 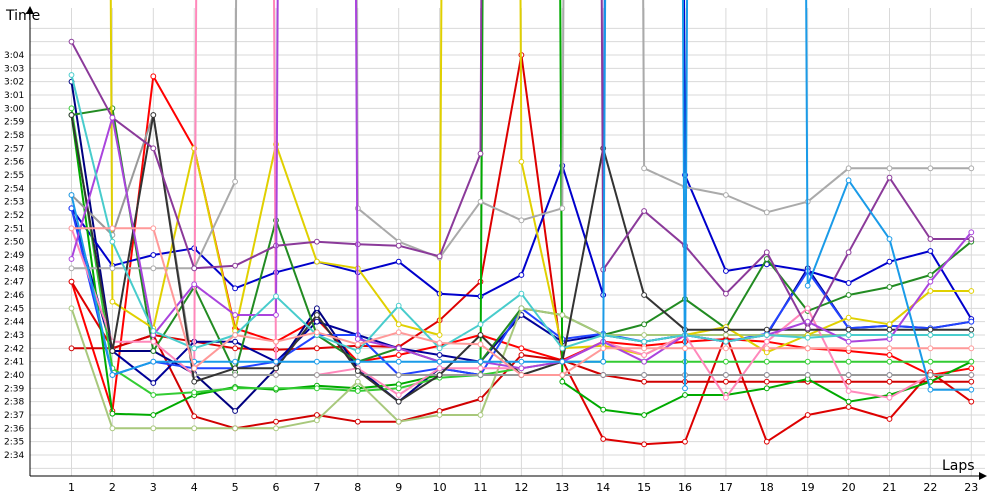 What do you see at coordinates (14, 229) in the screenshot?
I see `y-tick-label: 2:51` at bounding box center [14, 229].